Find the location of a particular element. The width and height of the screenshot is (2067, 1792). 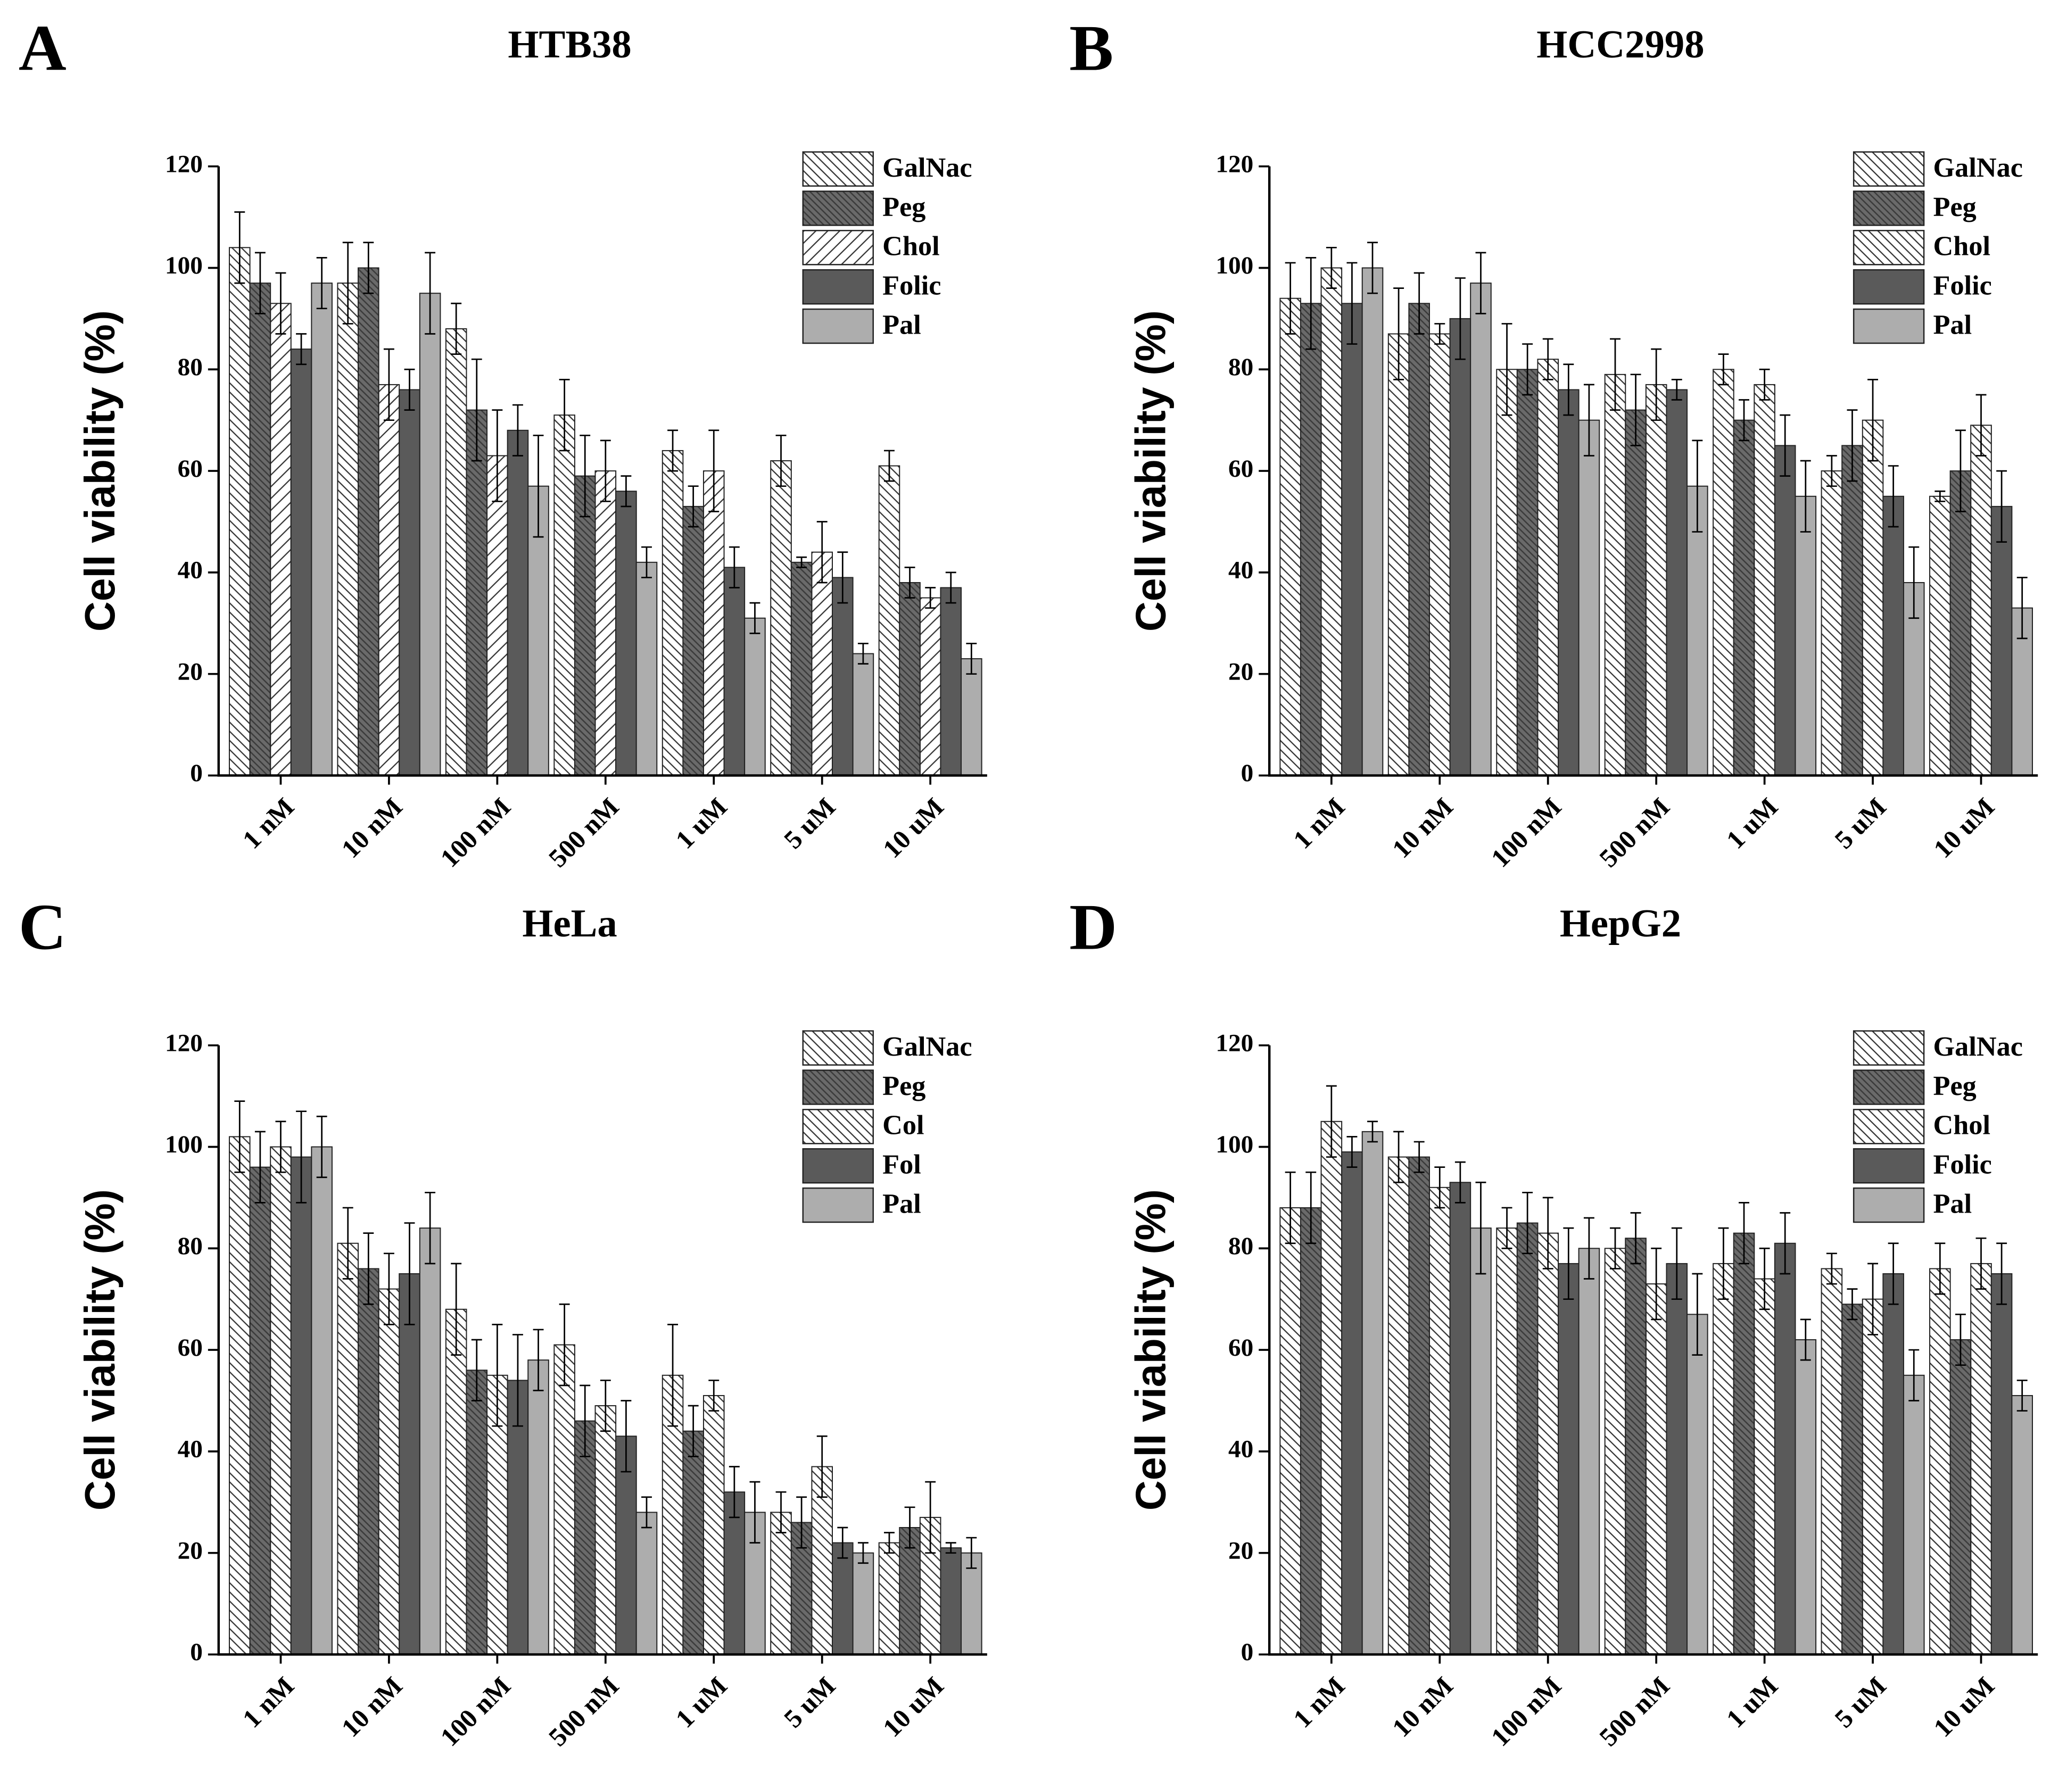

y-tick-label: 80 is located at coordinates (190, 367).